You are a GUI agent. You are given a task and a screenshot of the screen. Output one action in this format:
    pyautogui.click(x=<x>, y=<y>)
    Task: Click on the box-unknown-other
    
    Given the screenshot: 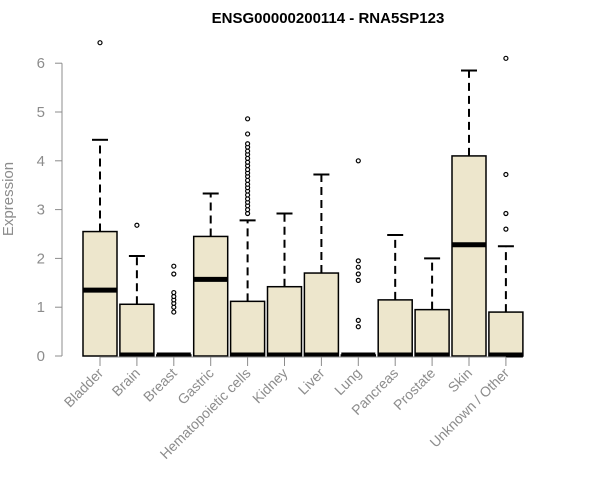 What is the action you would take?
    pyautogui.click(x=506, y=206)
    